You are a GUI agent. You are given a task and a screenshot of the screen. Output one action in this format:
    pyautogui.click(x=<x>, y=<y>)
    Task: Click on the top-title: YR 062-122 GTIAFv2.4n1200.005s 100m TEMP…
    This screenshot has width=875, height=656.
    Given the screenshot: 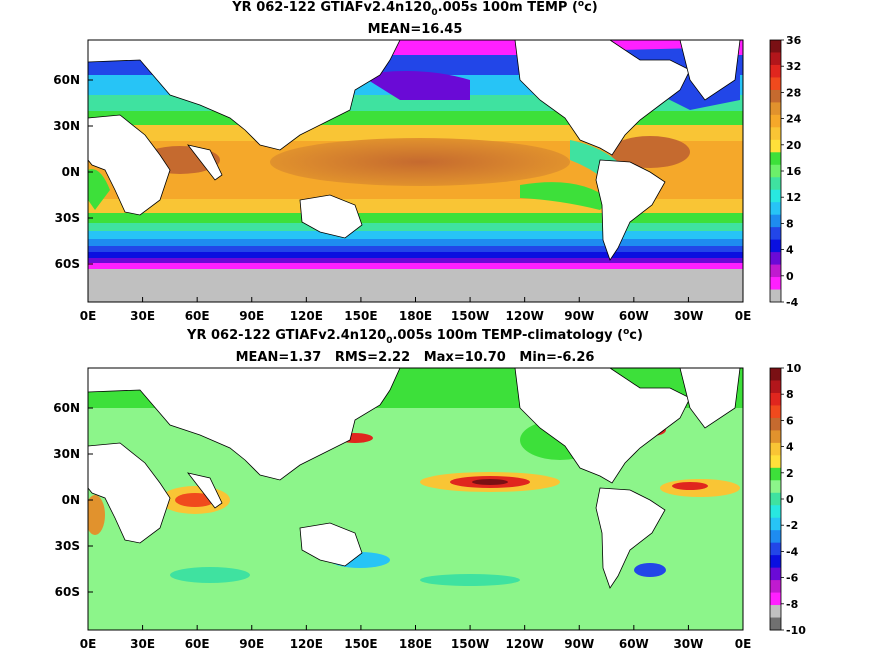 What is the action you would take?
    pyautogui.click(x=414, y=9)
    